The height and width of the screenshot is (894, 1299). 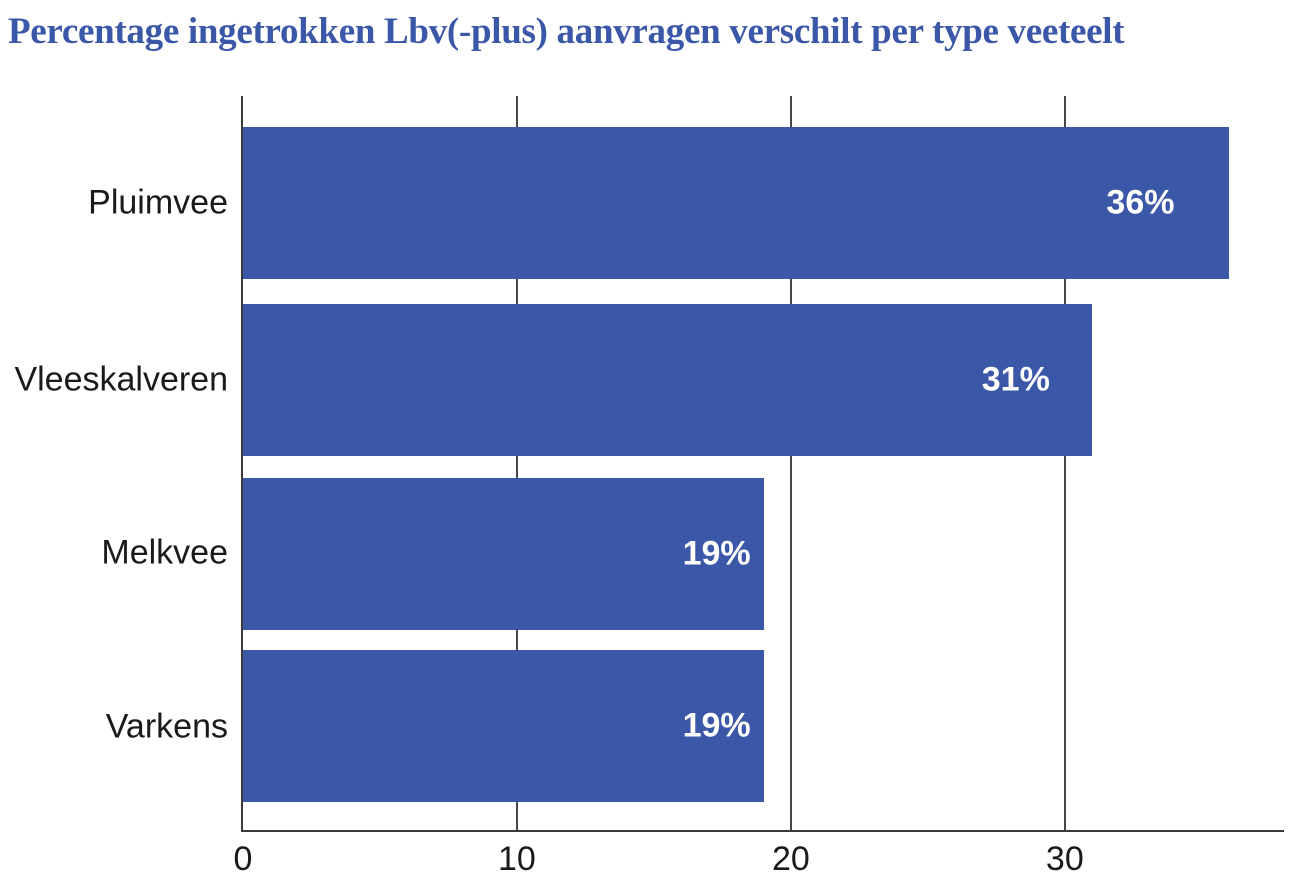 What do you see at coordinates (121, 379) in the screenshot?
I see `category-label-vleeskalveren: Vleeskalveren` at bounding box center [121, 379].